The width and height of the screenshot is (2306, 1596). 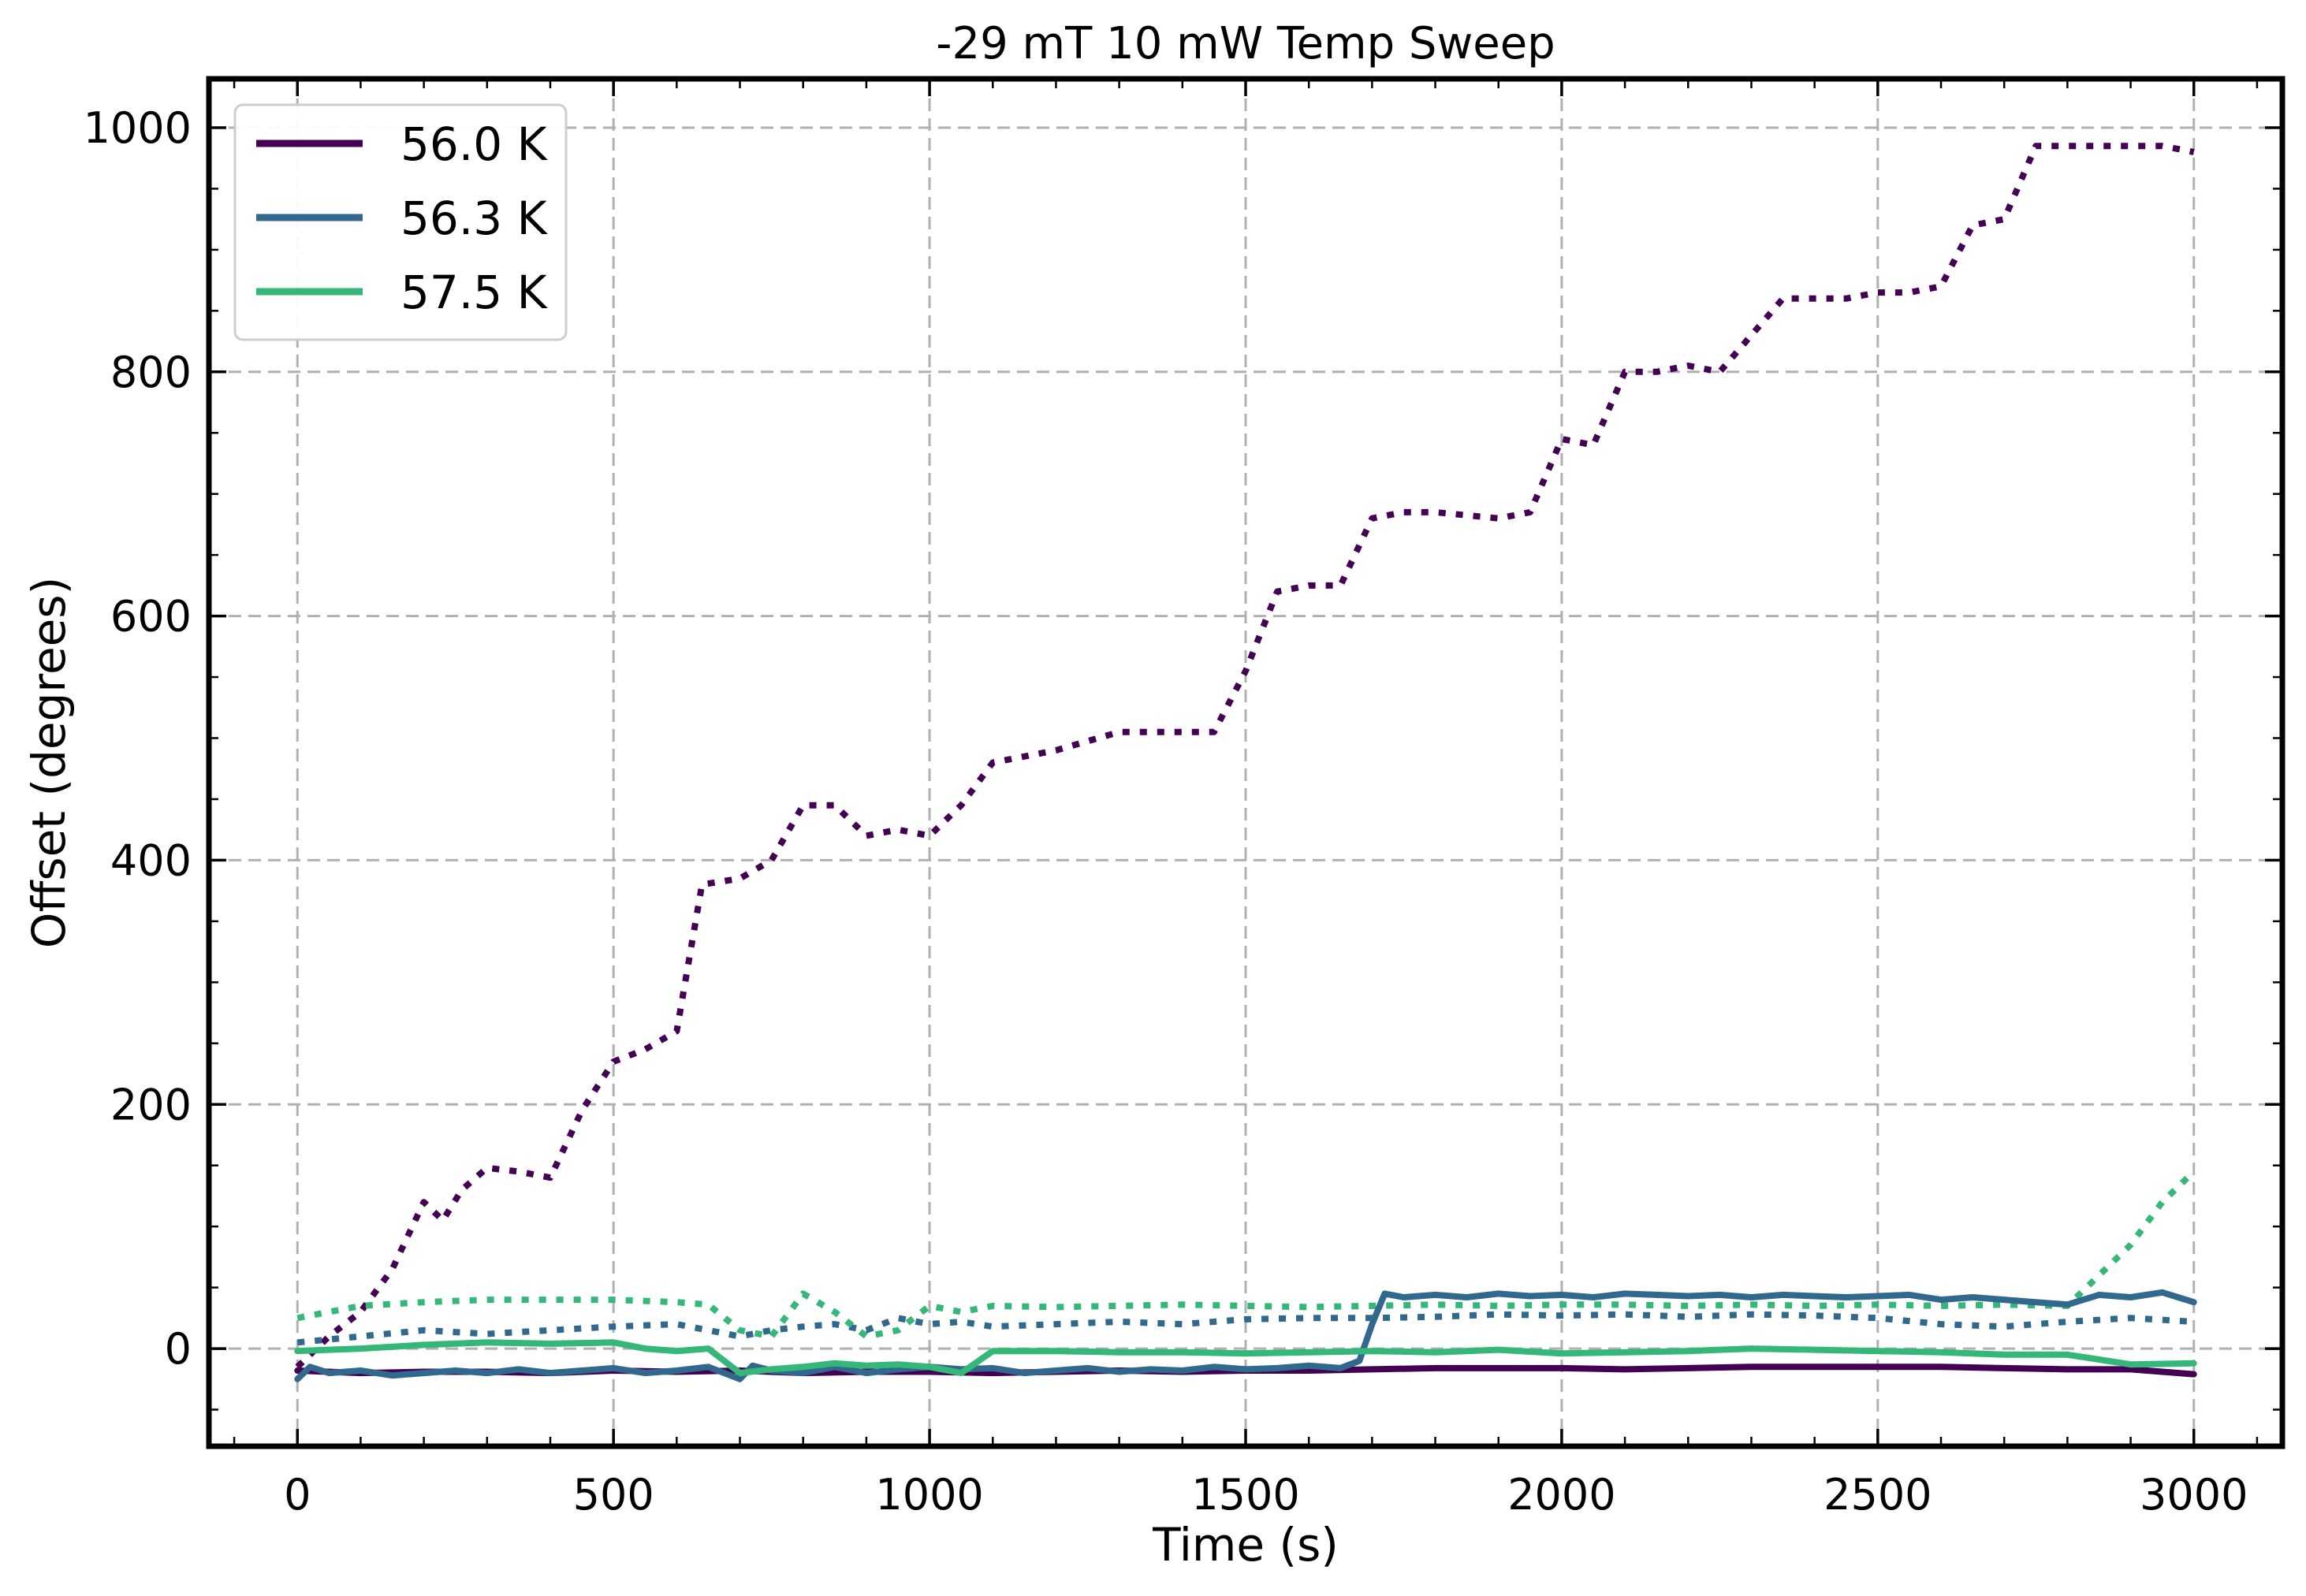 What do you see at coordinates (2194, 1495) in the screenshot?
I see `x-tick-label: 3000` at bounding box center [2194, 1495].